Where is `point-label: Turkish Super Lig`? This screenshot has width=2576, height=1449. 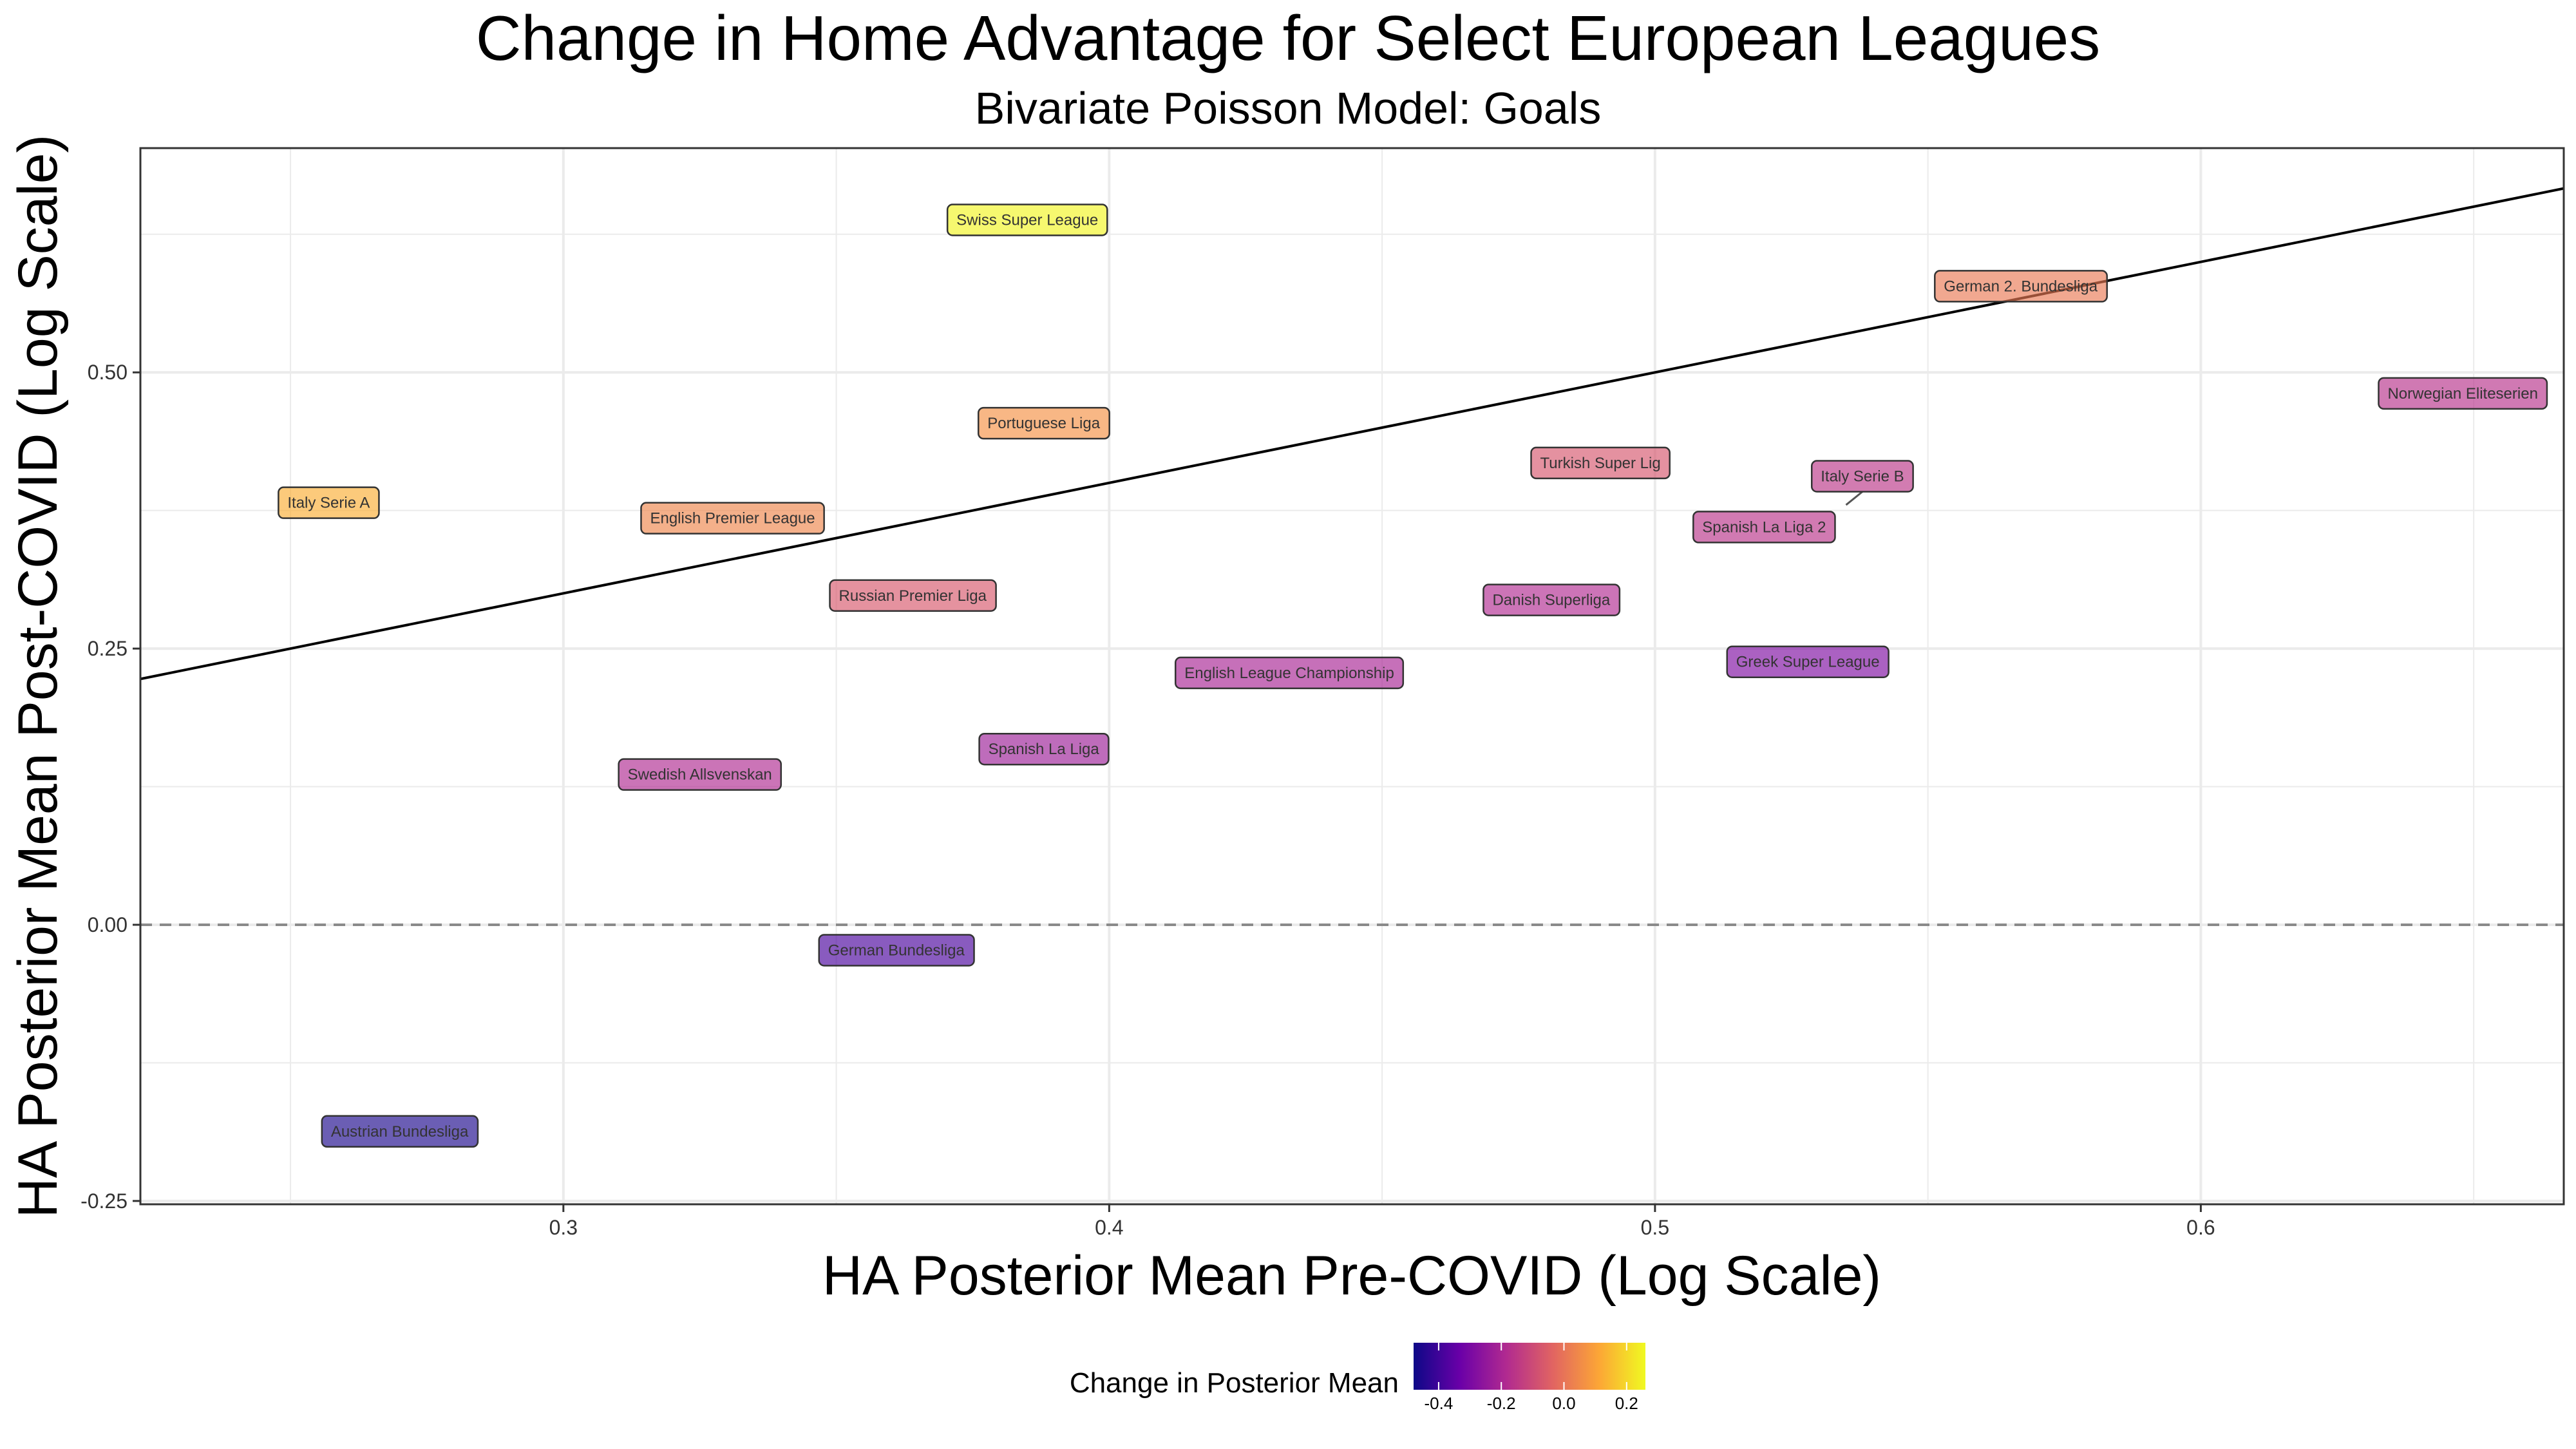
point-label: Turkish Super Lig is located at coordinates (1601, 463).